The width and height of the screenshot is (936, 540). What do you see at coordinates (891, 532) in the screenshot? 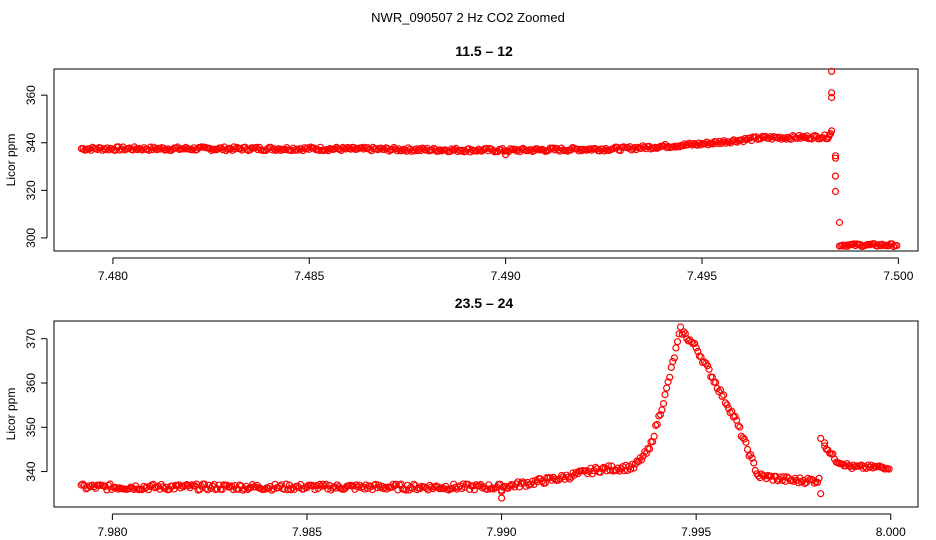
I see `bottom-panel-x-tick-label: 8.000` at bounding box center [891, 532].